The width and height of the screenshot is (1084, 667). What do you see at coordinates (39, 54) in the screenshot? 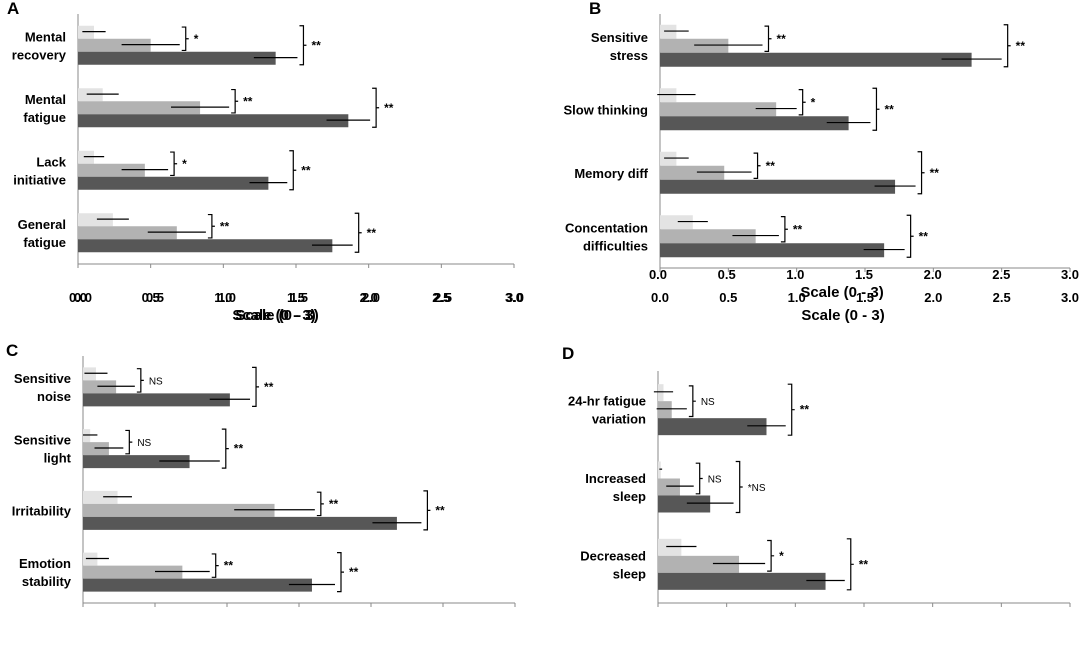
I see `category-label: recovery` at bounding box center [39, 54].